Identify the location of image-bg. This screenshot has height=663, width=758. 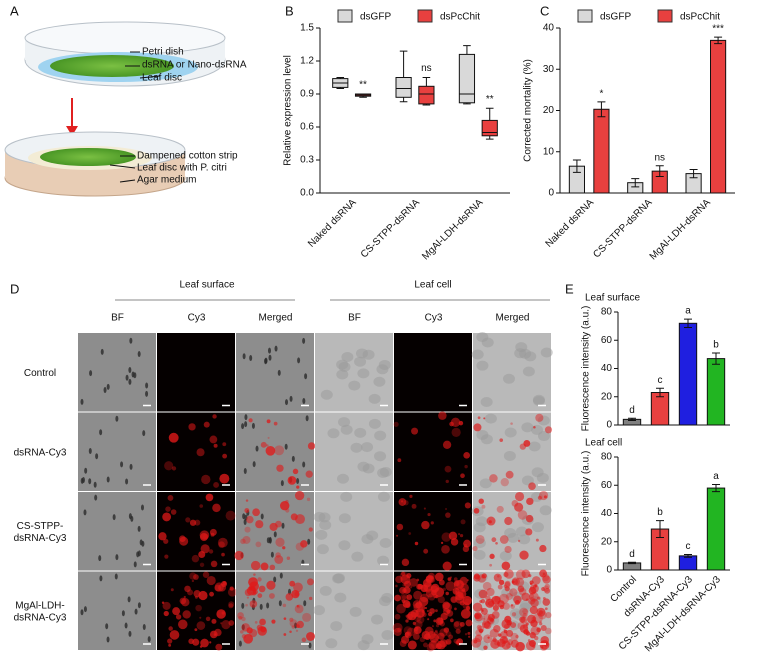
(433, 372).